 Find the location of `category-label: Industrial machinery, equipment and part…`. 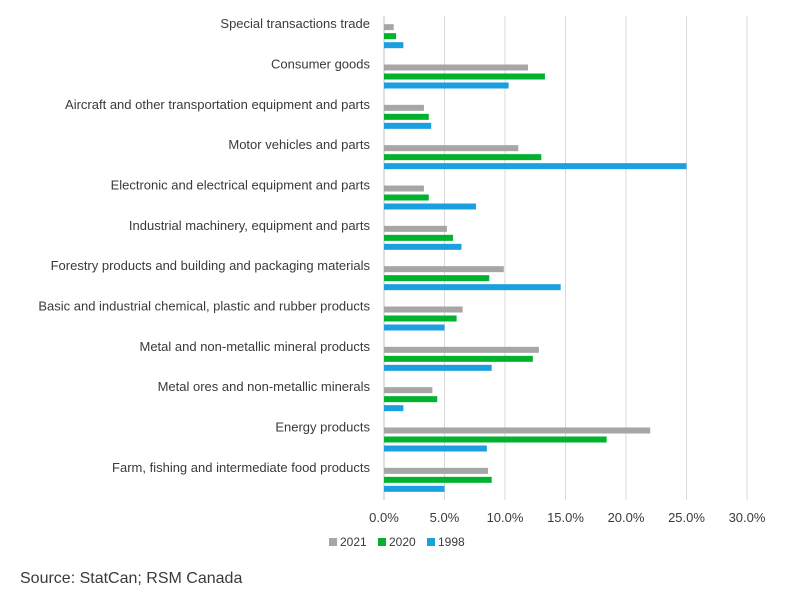

category-label: Industrial machinery, equipment and part… is located at coordinates (250, 225).